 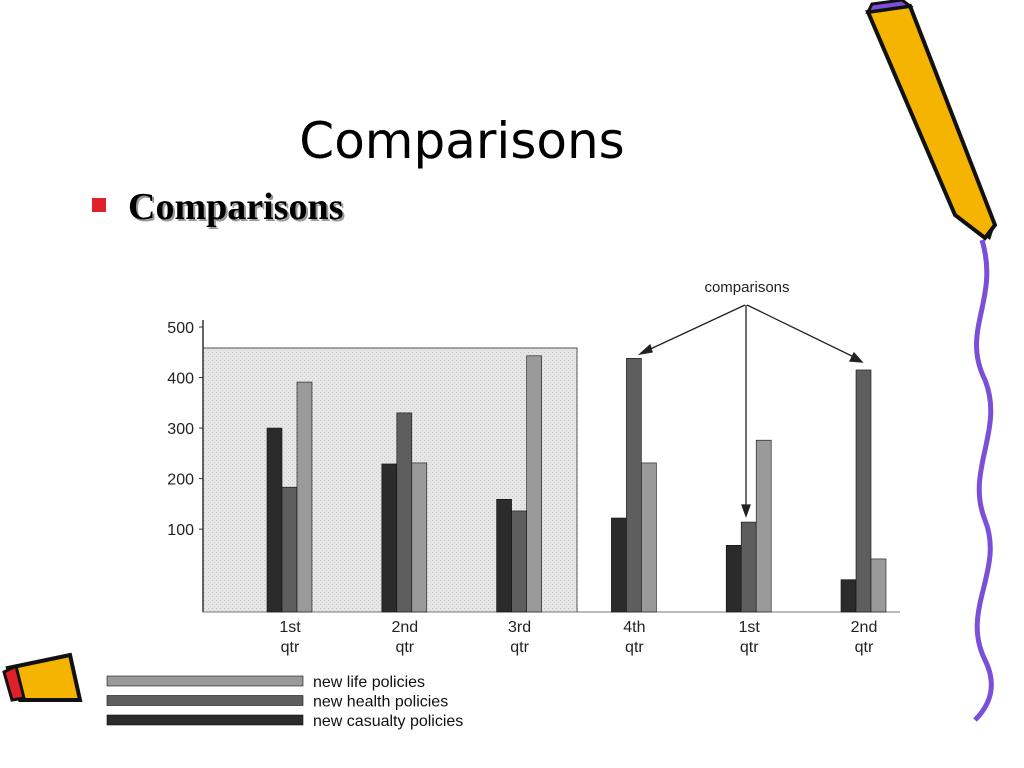 What do you see at coordinates (42, 677) in the screenshot?
I see `pencil-bottom` at bounding box center [42, 677].